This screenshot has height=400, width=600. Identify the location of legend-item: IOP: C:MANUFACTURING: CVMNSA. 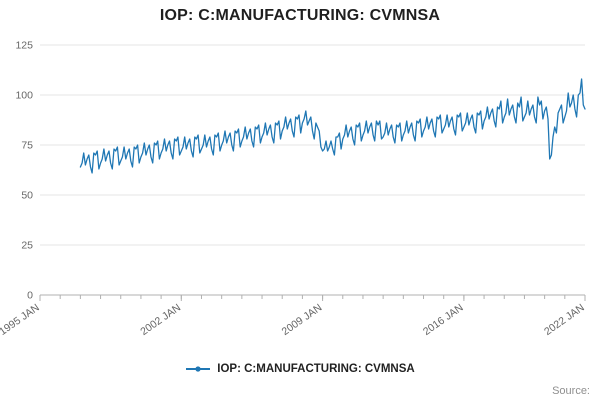
(300, 369).